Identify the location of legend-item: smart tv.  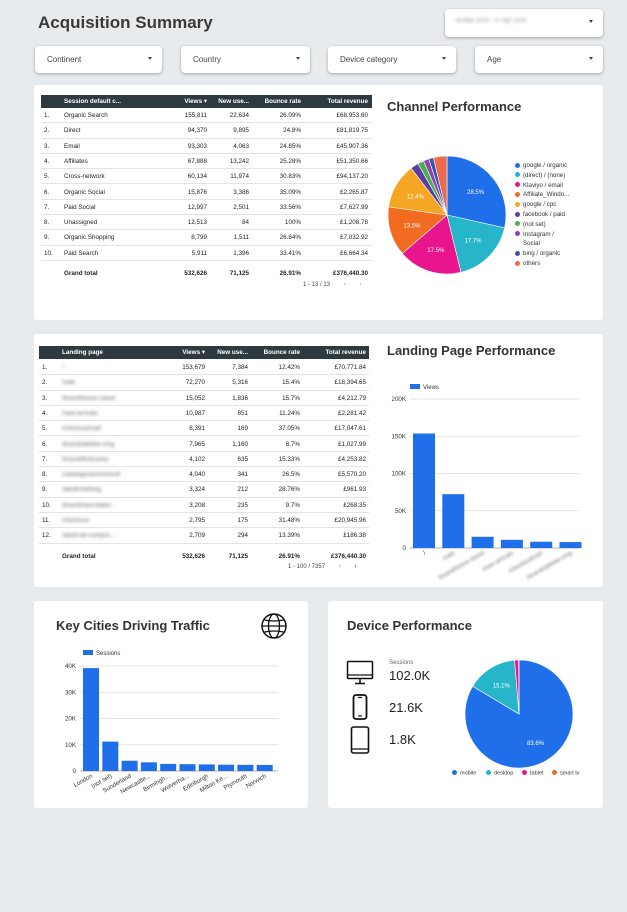
(566, 773).